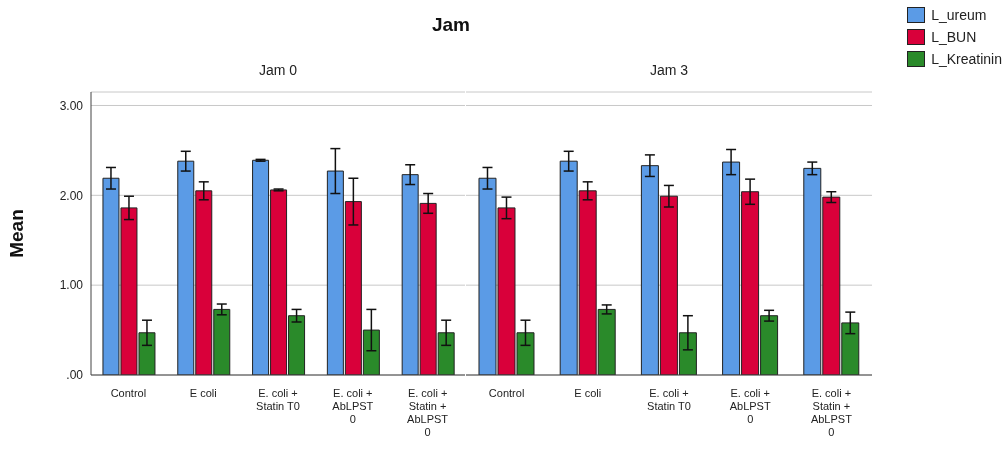 The width and height of the screenshot is (1008, 450). What do you see at coordinates (71, 195) in the screenshot?
I see `y-tick-label: 2.00` at bounding box center [71, 195].